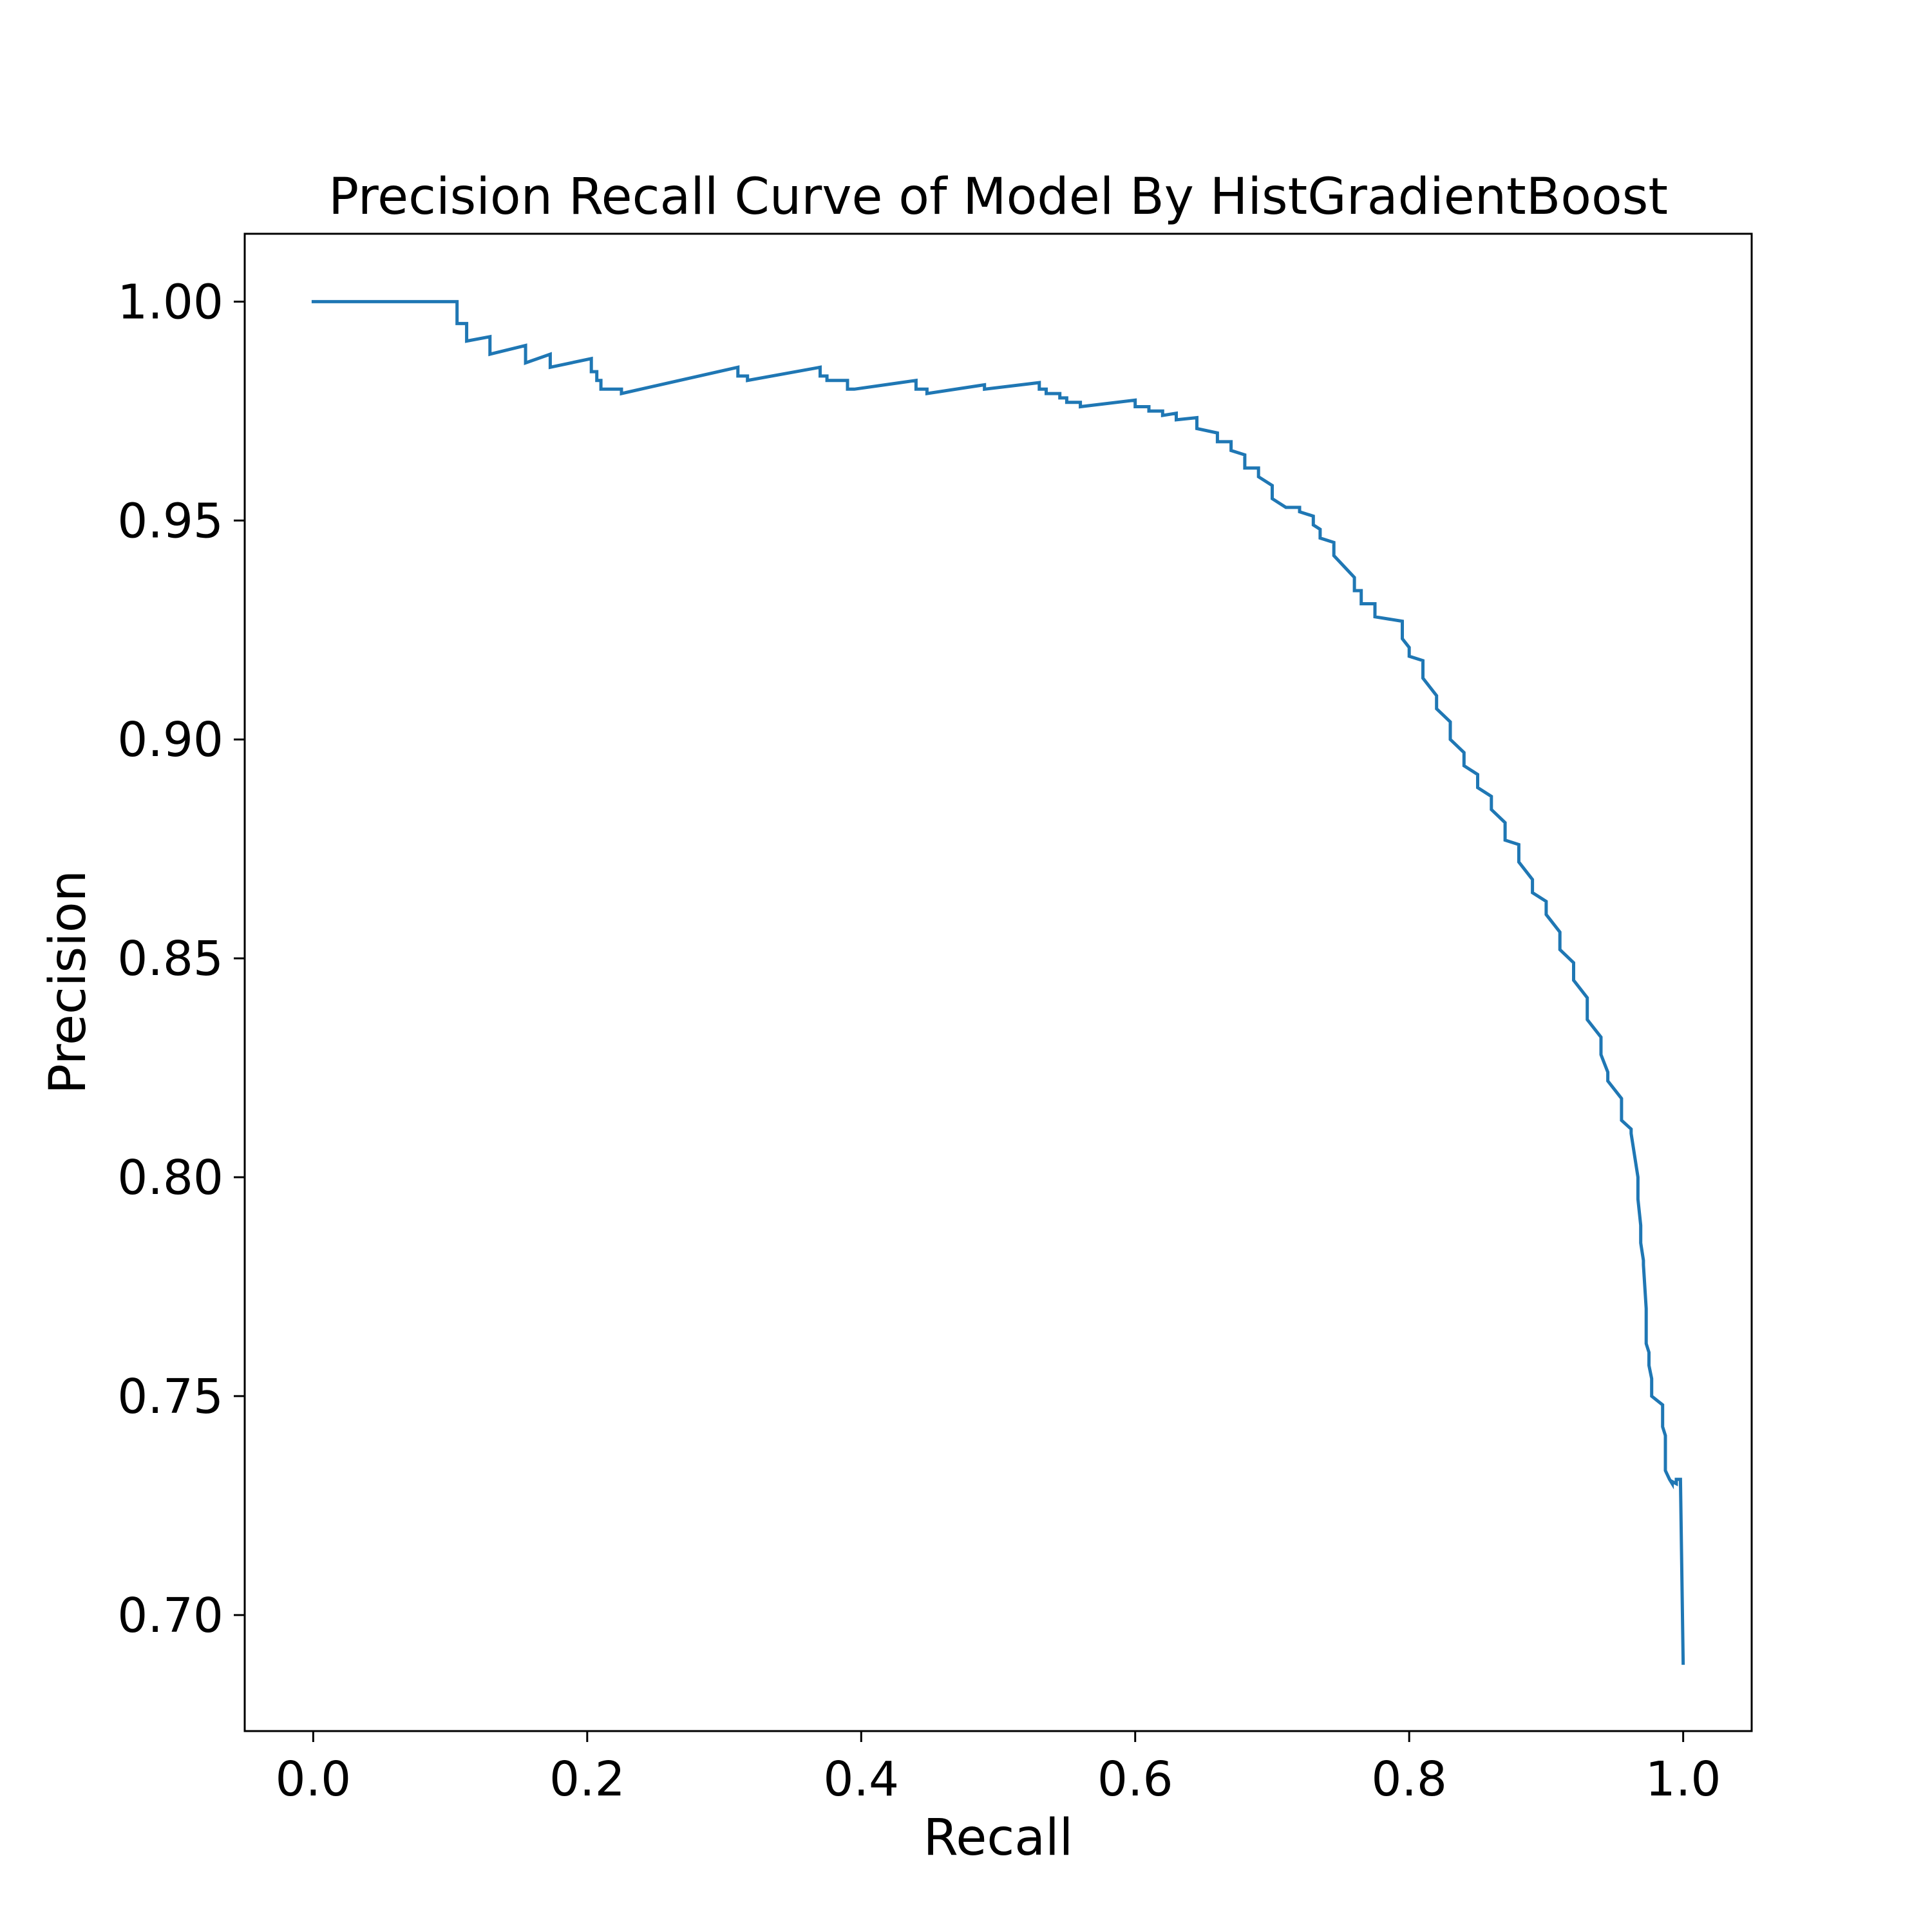 This screenshot has width=1932, height=1932. What do you see at coordinates (861, 1779) in the screenshot?
I see `x-tick-label: 0.4` at bounding box center [861, 1779].